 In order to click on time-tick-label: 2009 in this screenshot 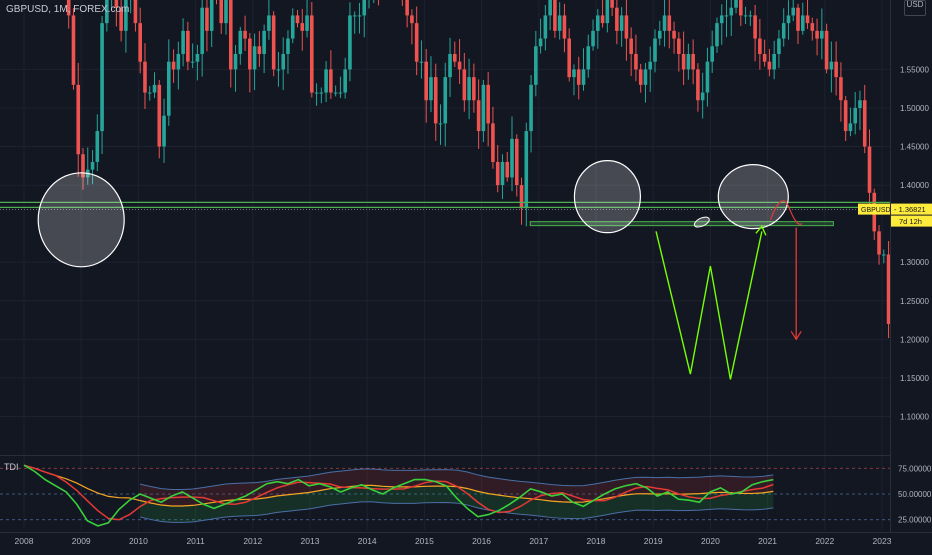, I will do `click(81, 541)`.